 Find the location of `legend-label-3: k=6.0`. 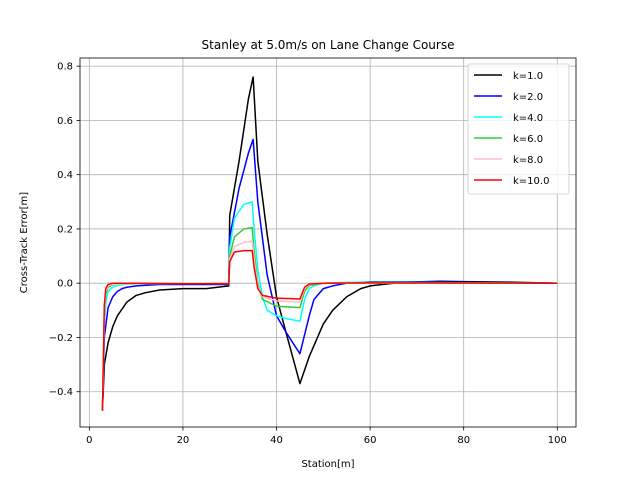

legend-label-3: k=6.0 is located at coordinates (528, 139).